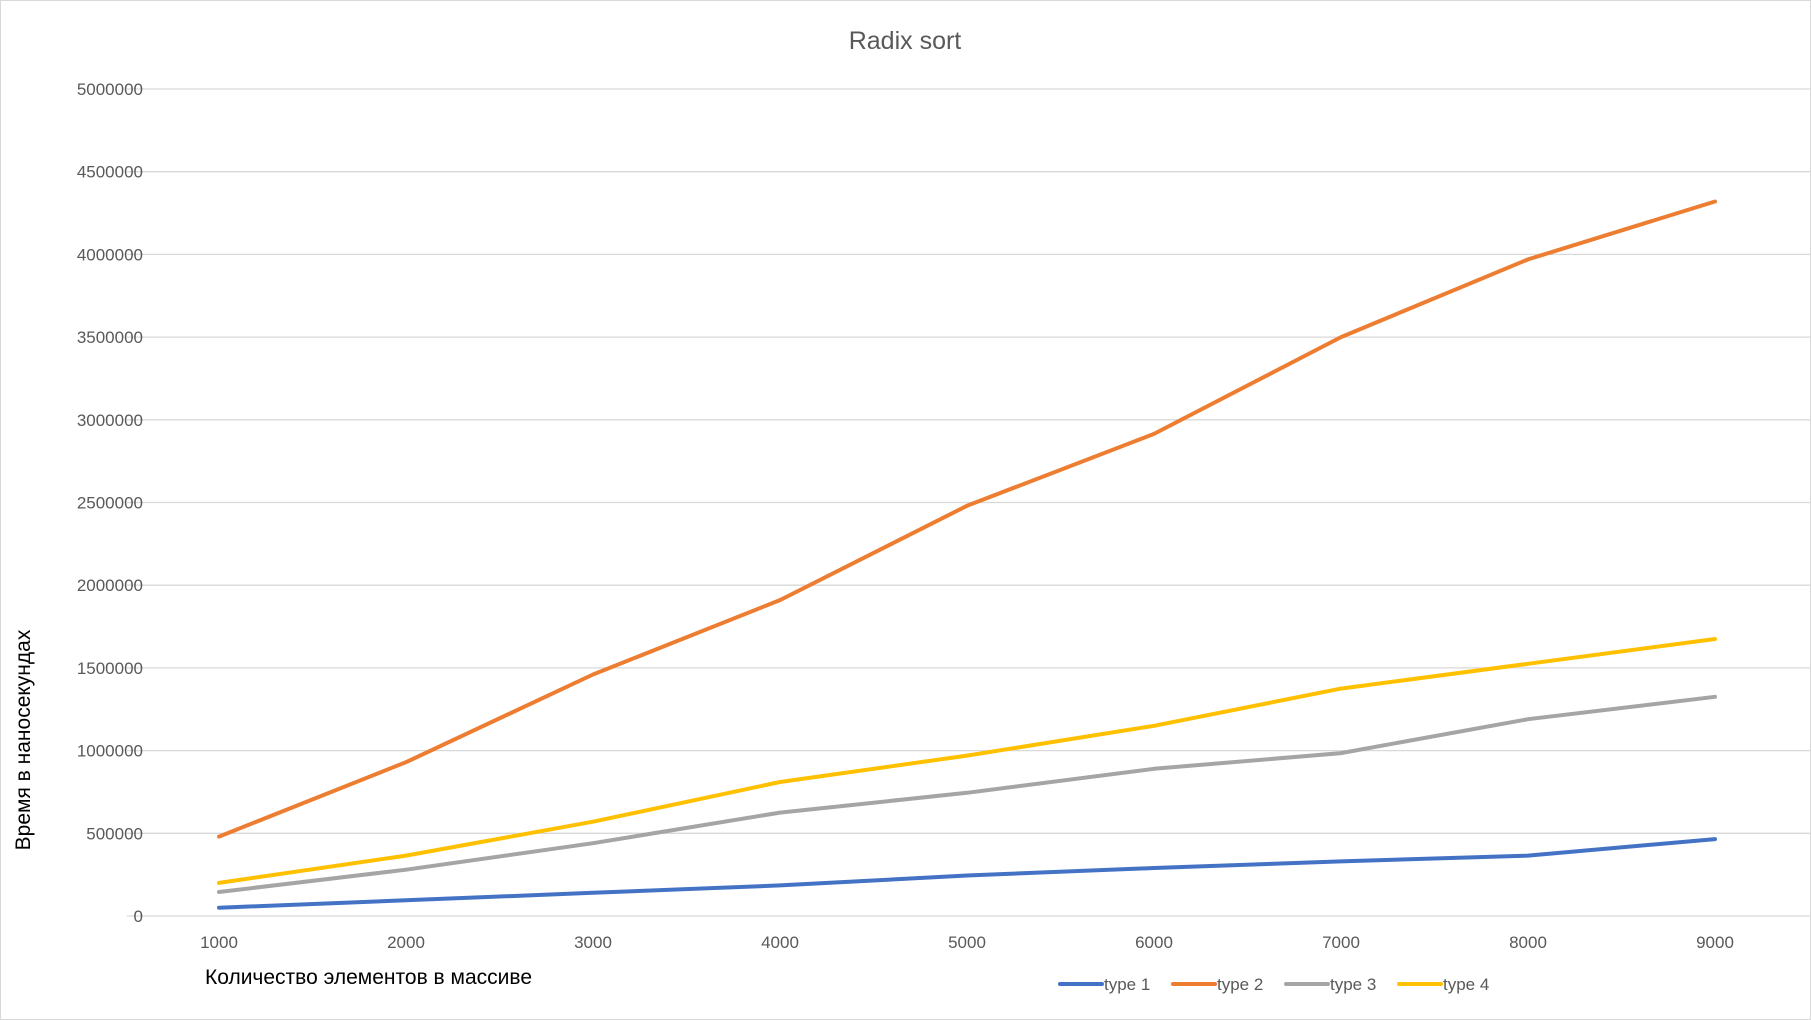 The image size is (1811, 1020). I want to click on legend: type 1 type 2 type 3 type 4, so click(1273, 984).